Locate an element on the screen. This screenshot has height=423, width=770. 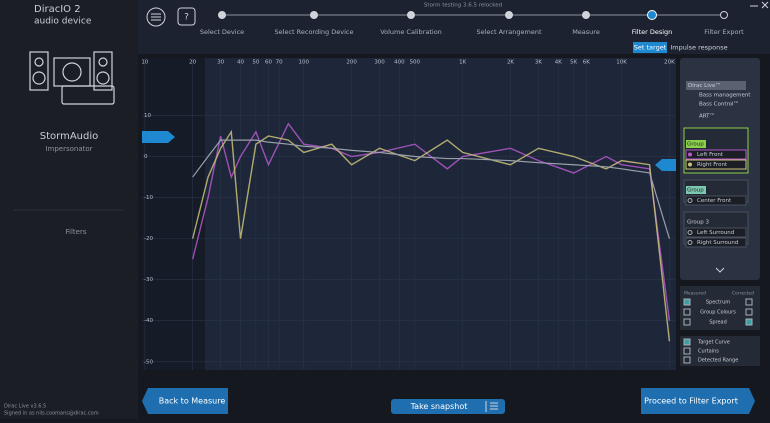
x-tick-label: 40 is located at coordinates (240, 63).